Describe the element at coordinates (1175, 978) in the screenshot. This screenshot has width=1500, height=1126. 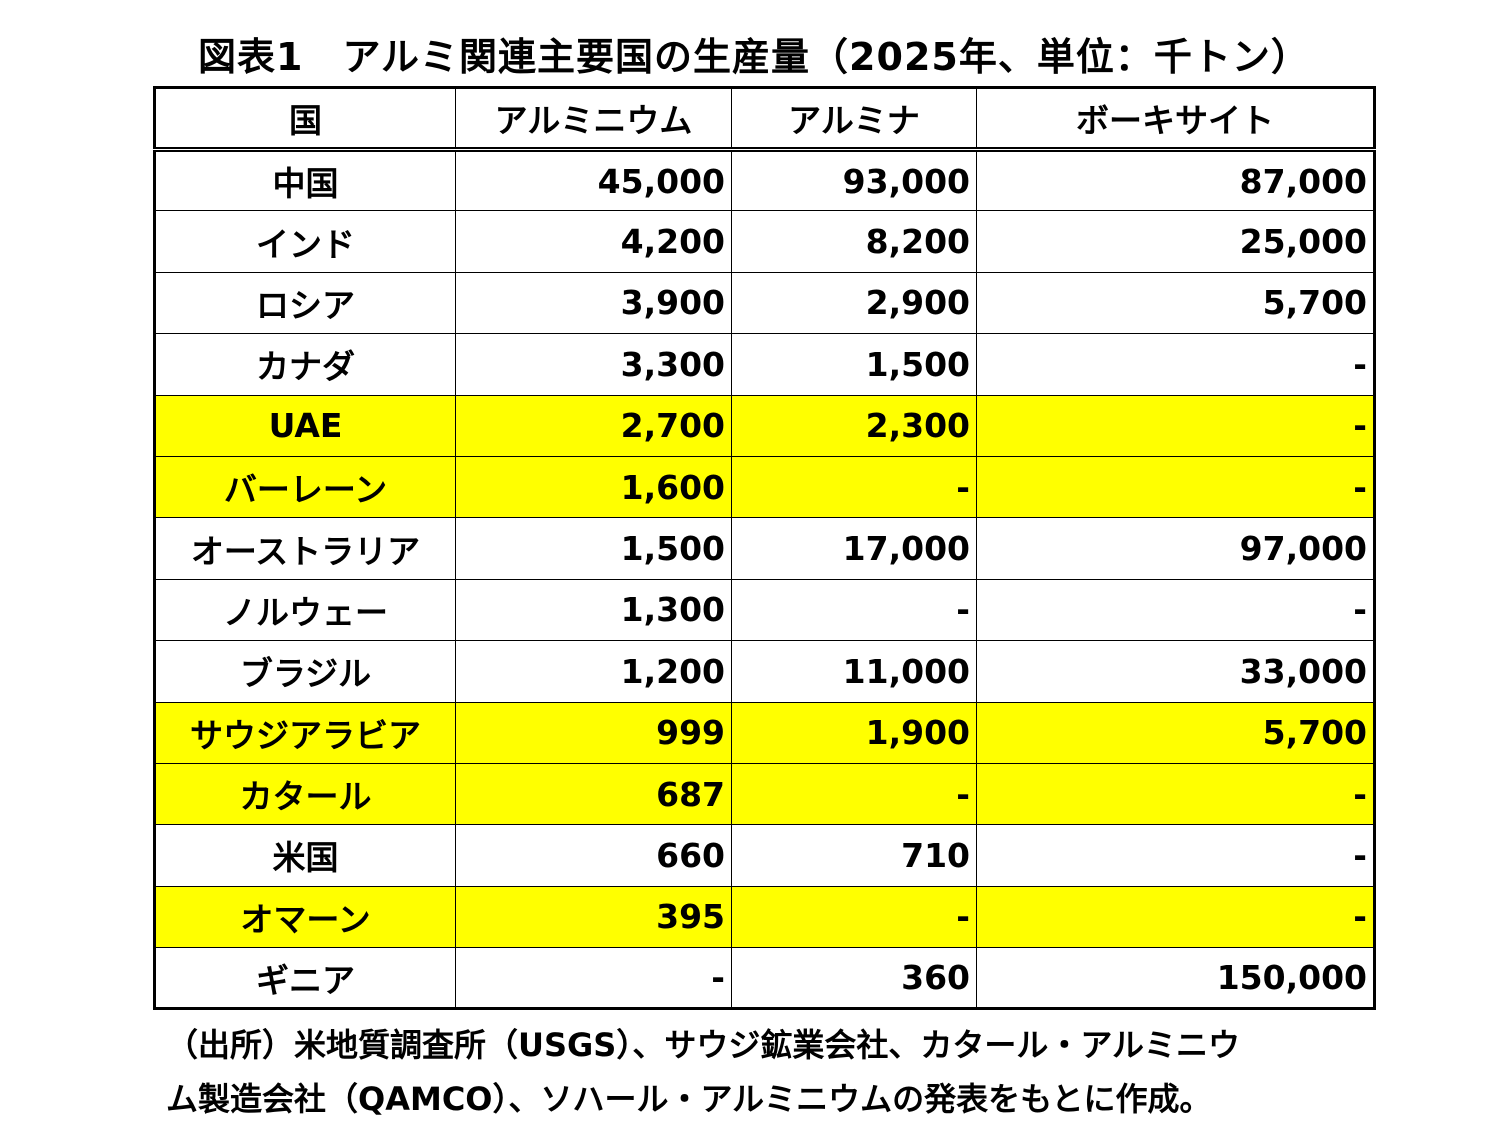
I see `bauxite-cell: 150,000` at that location.